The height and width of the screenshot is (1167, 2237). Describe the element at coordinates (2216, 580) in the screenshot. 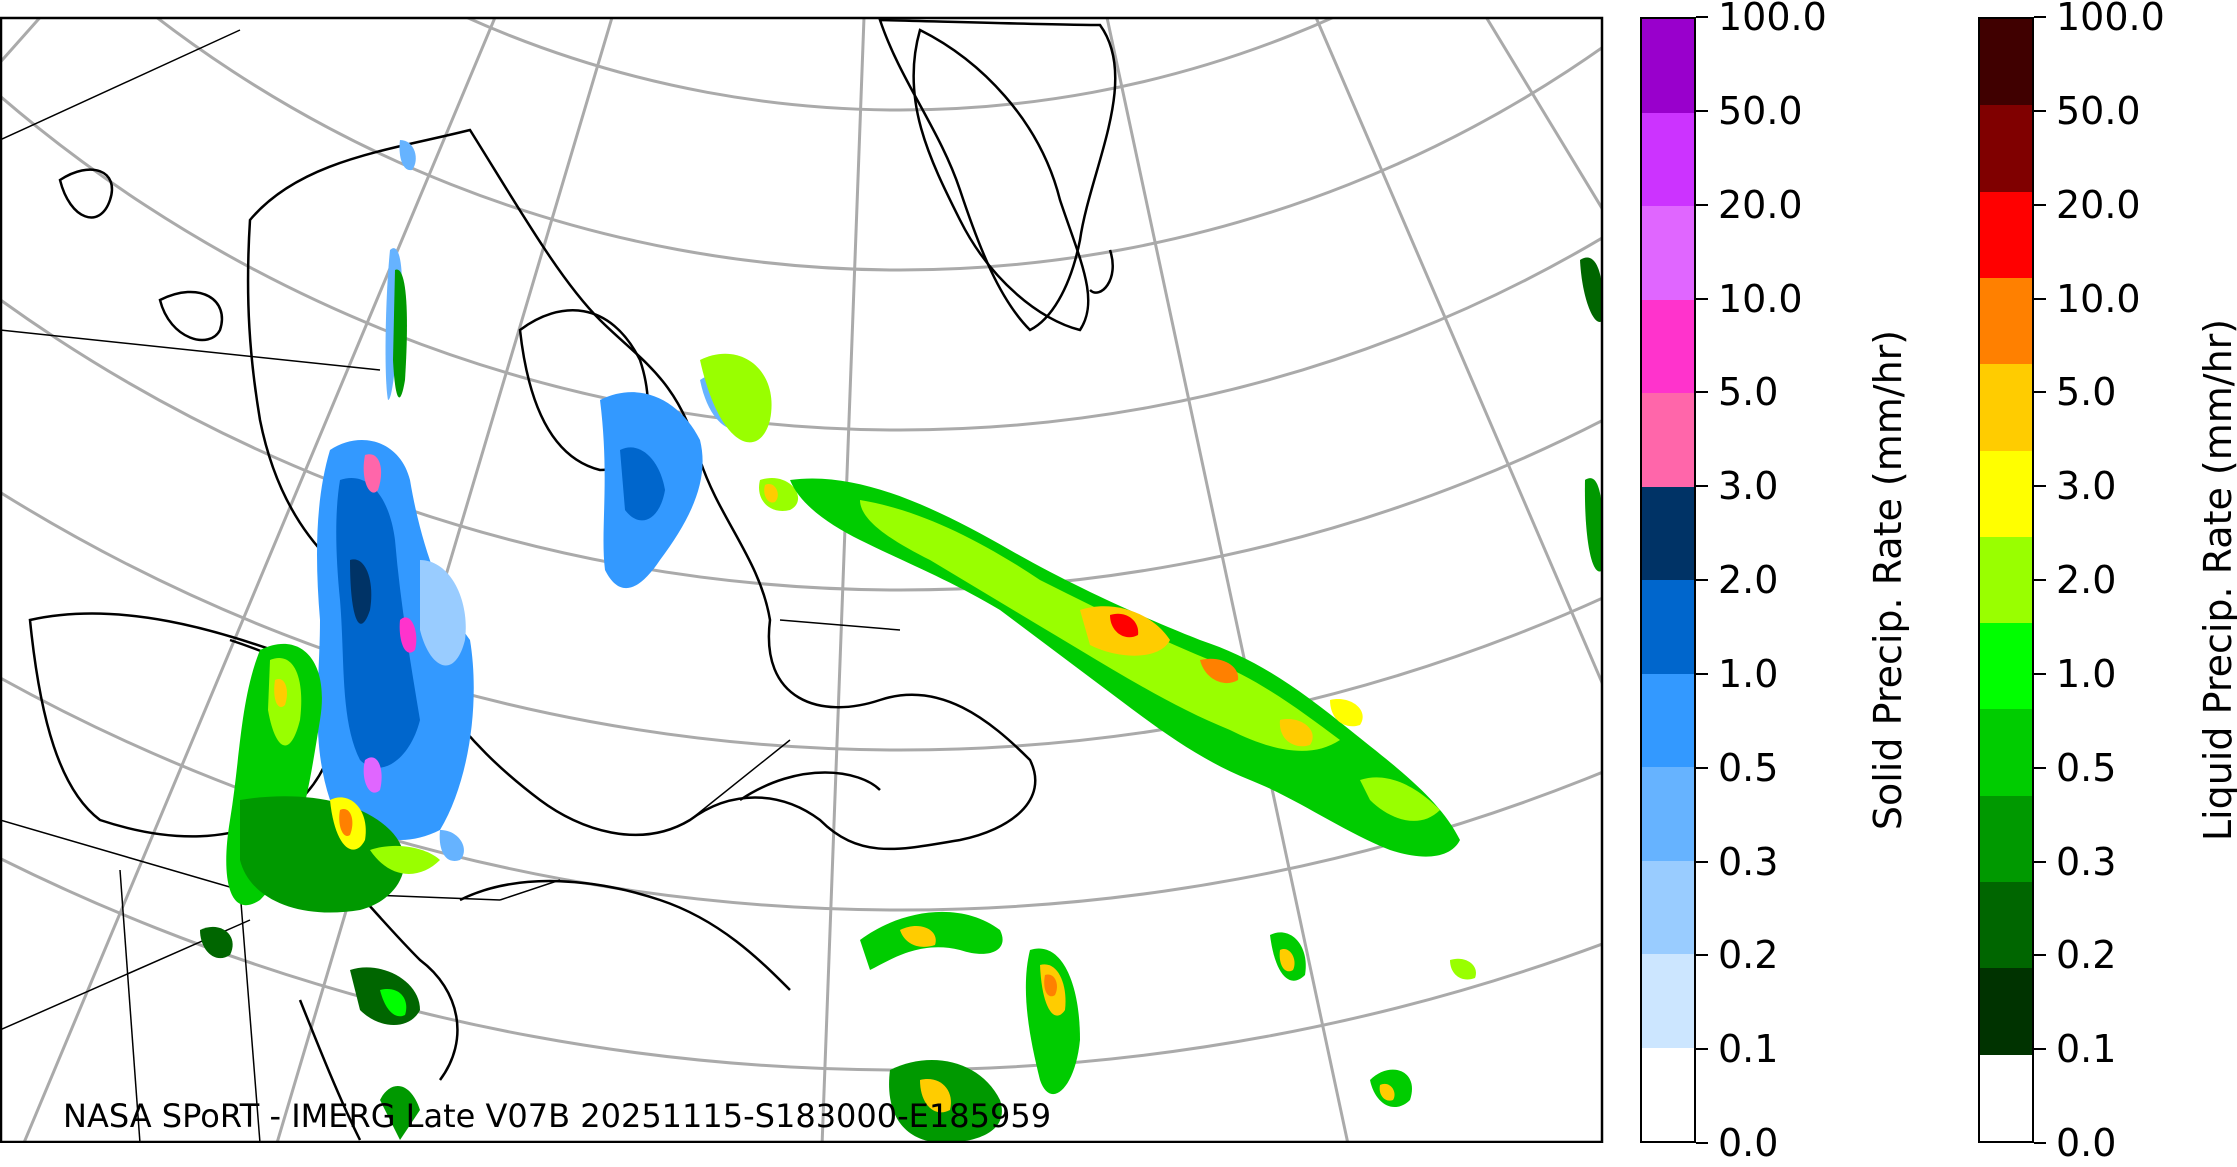

I see `liquid-precip-colorbar-title: Liquid Precip. Rate (mm/hr)` at that location.